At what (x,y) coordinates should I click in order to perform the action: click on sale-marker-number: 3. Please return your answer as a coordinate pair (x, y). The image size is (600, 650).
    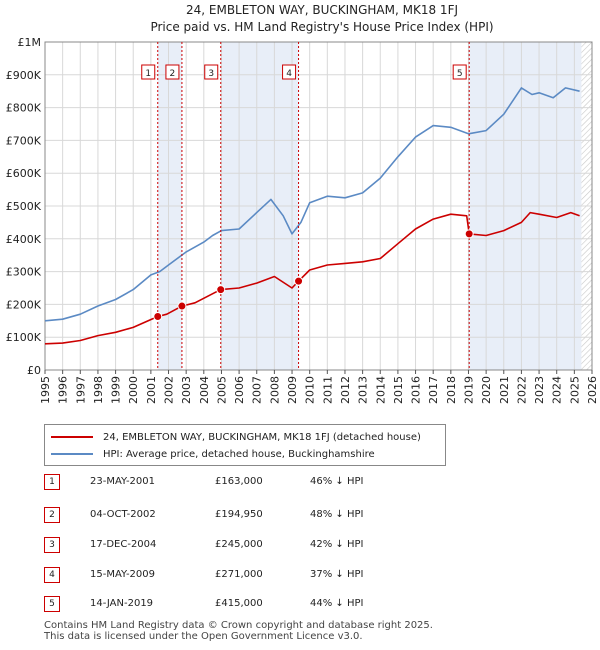
    Looking at the image, I should click on (211, 74).